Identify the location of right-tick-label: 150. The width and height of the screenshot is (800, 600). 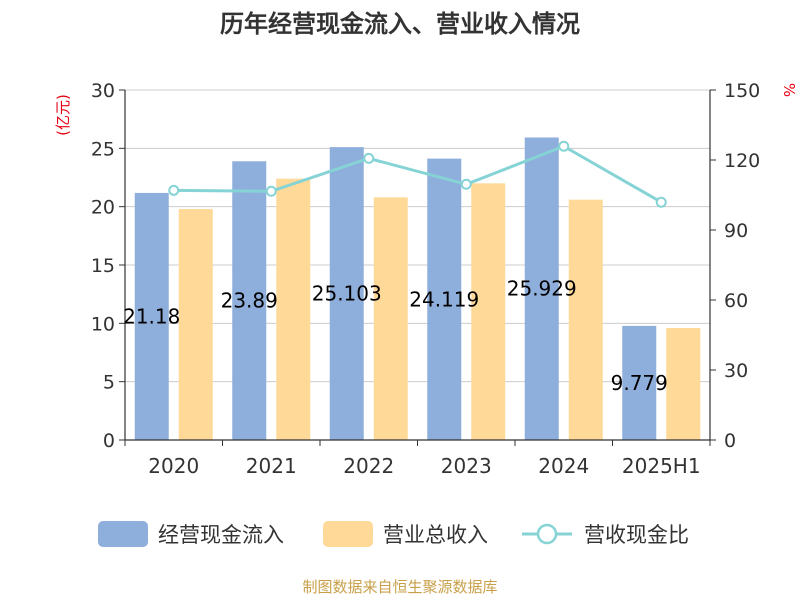
(742, 91).